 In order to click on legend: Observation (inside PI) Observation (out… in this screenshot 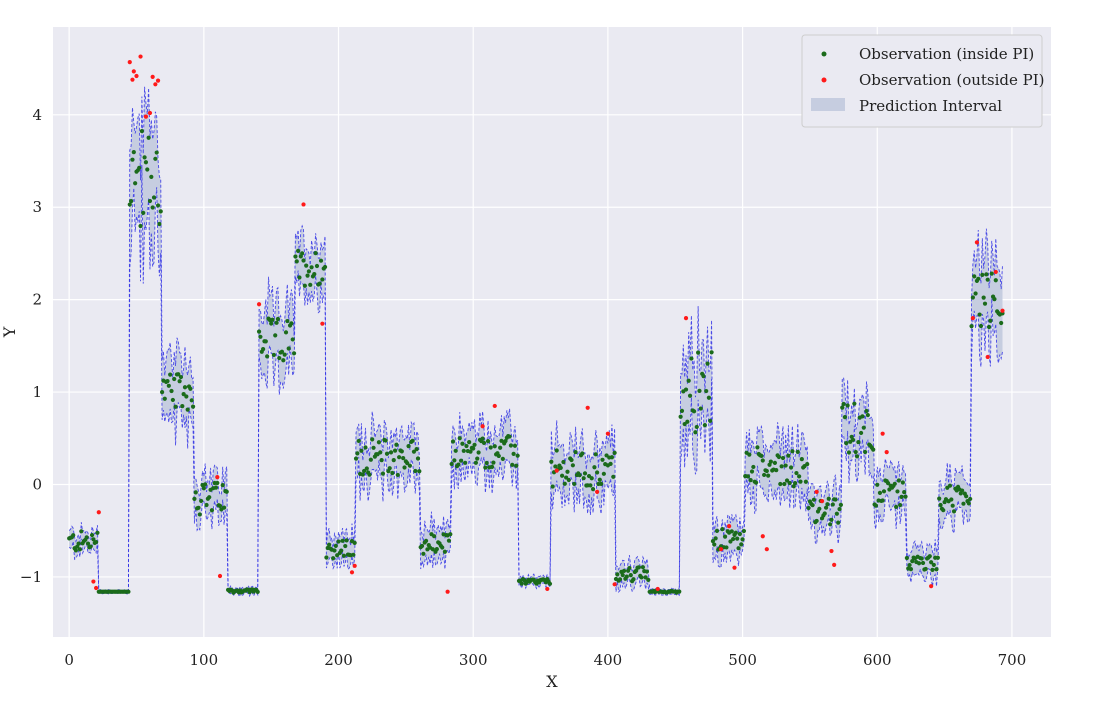, I will do `click(923, 81)`.